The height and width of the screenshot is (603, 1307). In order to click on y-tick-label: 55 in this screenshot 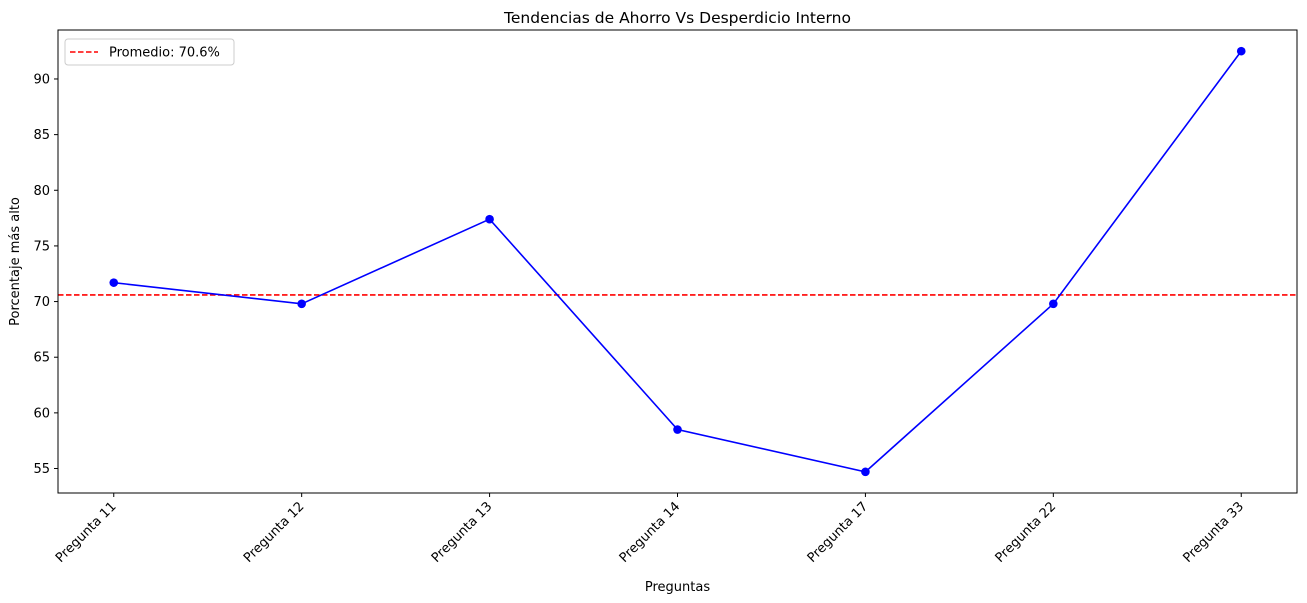, I will do `click(41, 469)`.